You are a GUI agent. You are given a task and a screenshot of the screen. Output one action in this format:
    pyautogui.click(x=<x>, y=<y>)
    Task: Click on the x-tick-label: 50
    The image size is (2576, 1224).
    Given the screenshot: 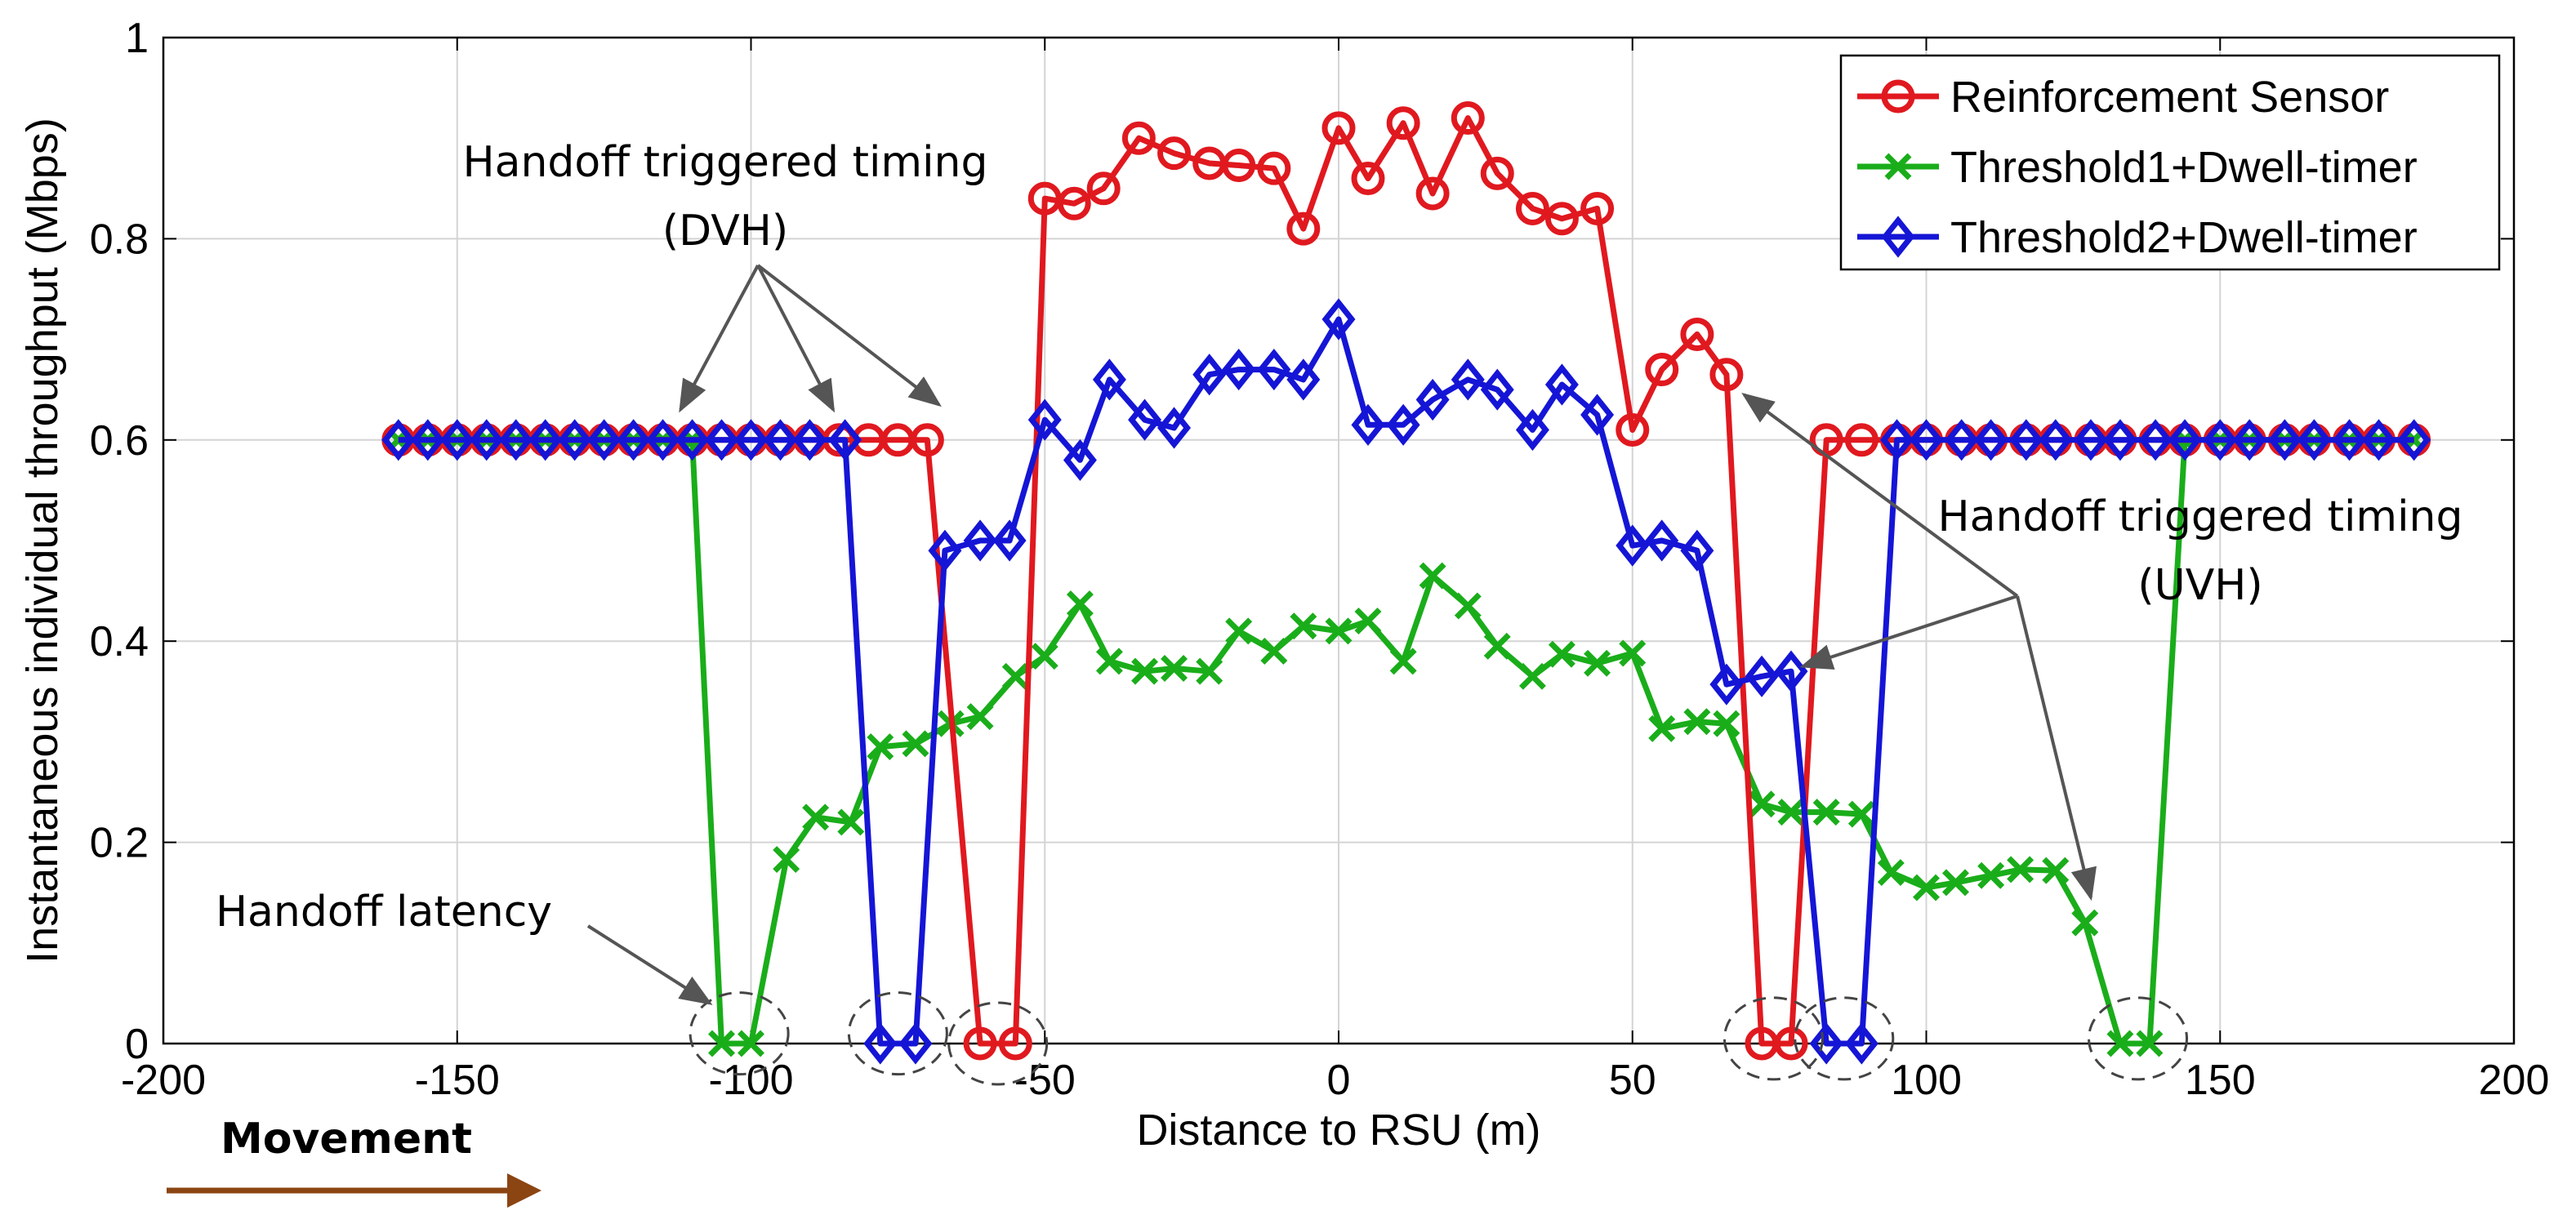 What is the action you would take?
    pyautogui.click(x=1632, y=1080)
    